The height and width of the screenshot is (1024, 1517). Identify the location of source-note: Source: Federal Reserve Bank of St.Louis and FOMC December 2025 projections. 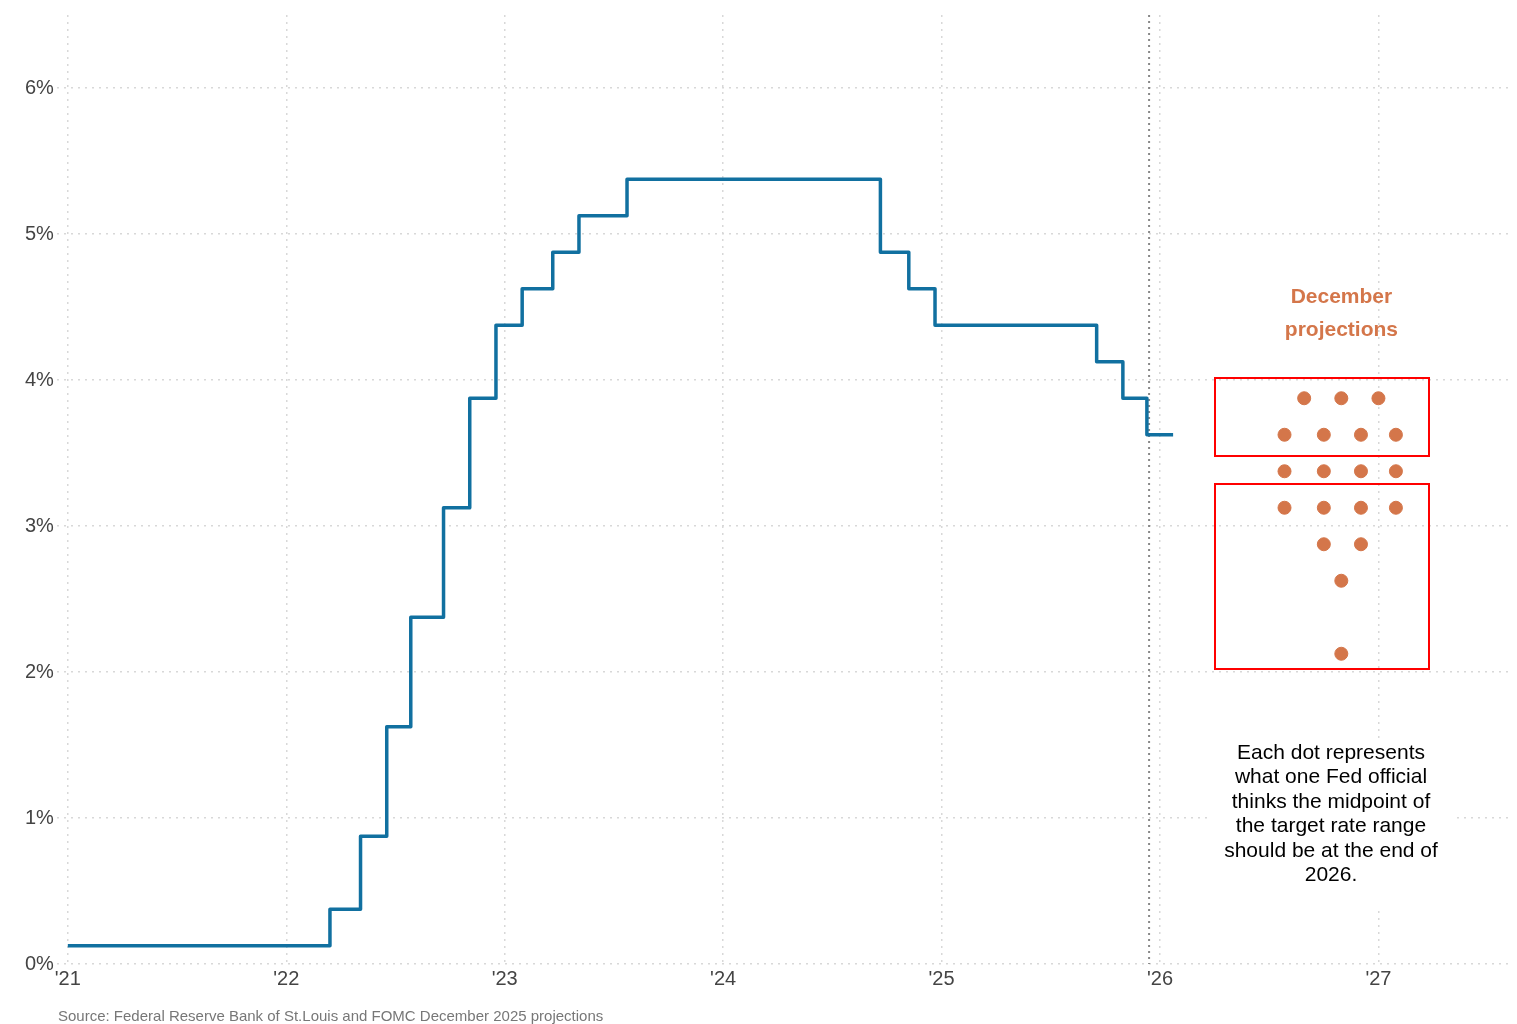
(331, 1015).